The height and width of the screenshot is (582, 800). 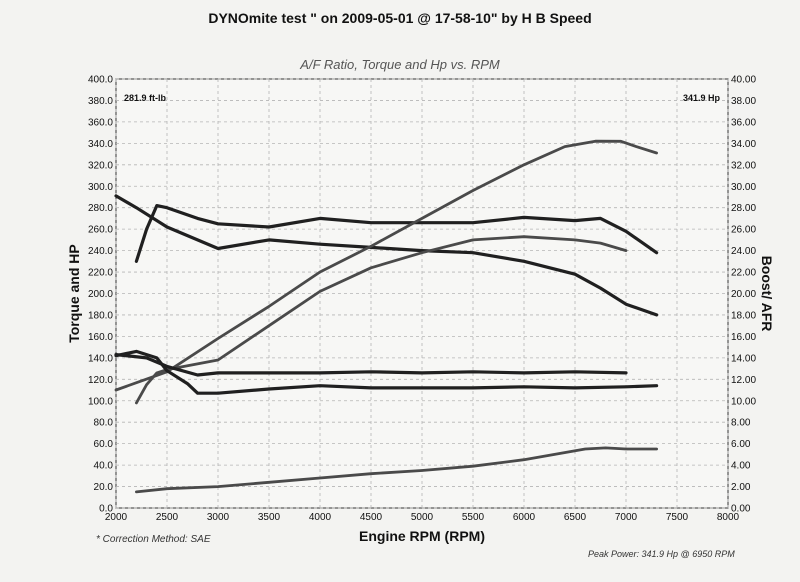 I want to click on x-axis-label: Engine RPM (RPM), so click(x=422, y=536).